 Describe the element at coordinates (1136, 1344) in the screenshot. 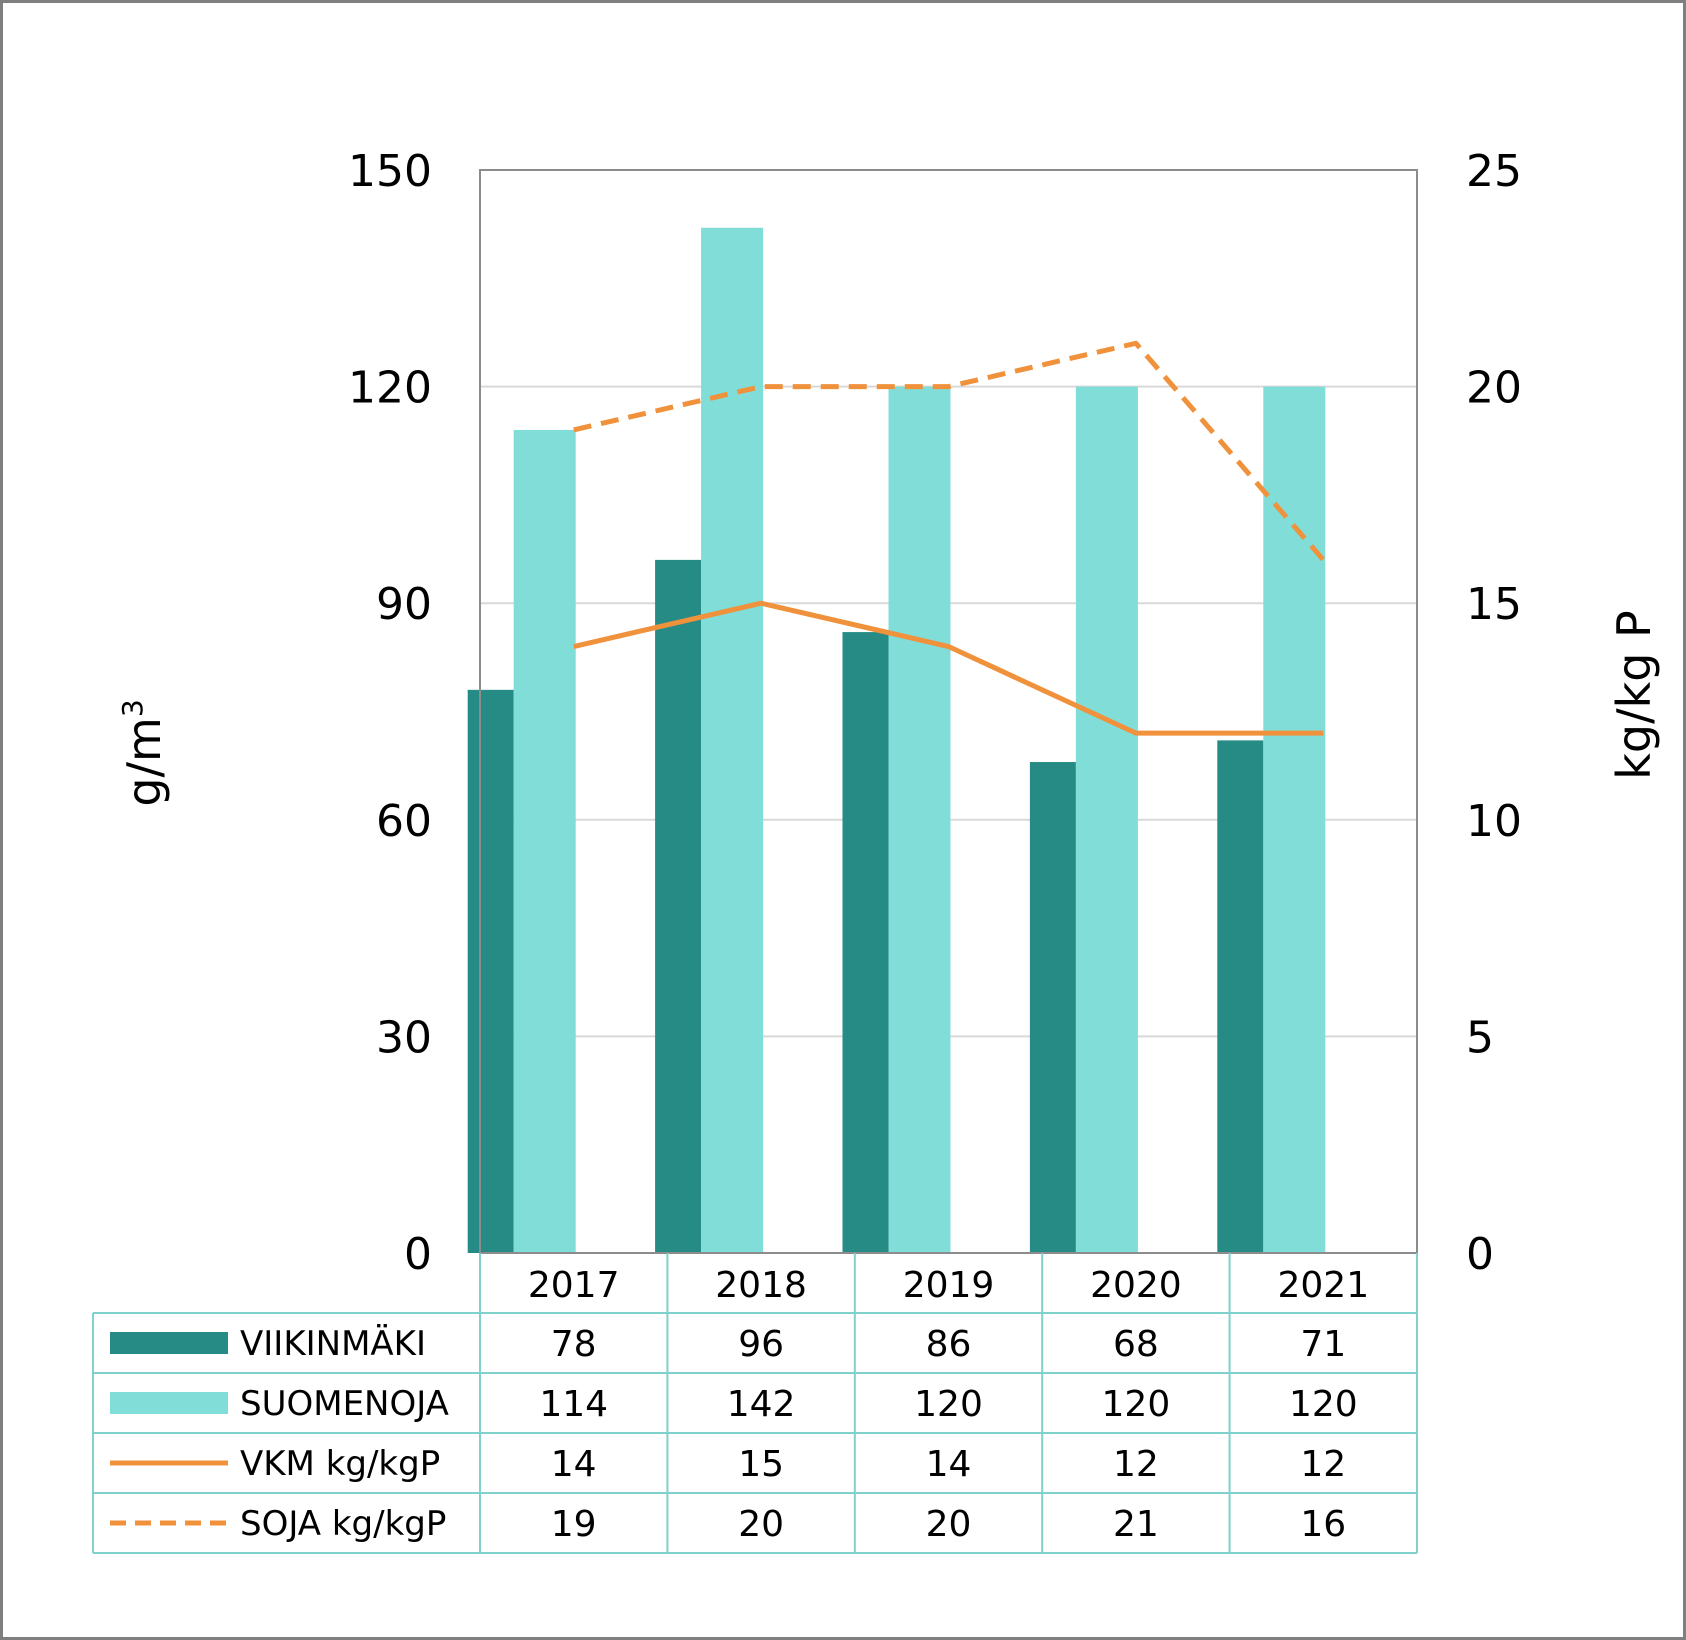

I see `table-cell-viikinmaki: 68` at that location.